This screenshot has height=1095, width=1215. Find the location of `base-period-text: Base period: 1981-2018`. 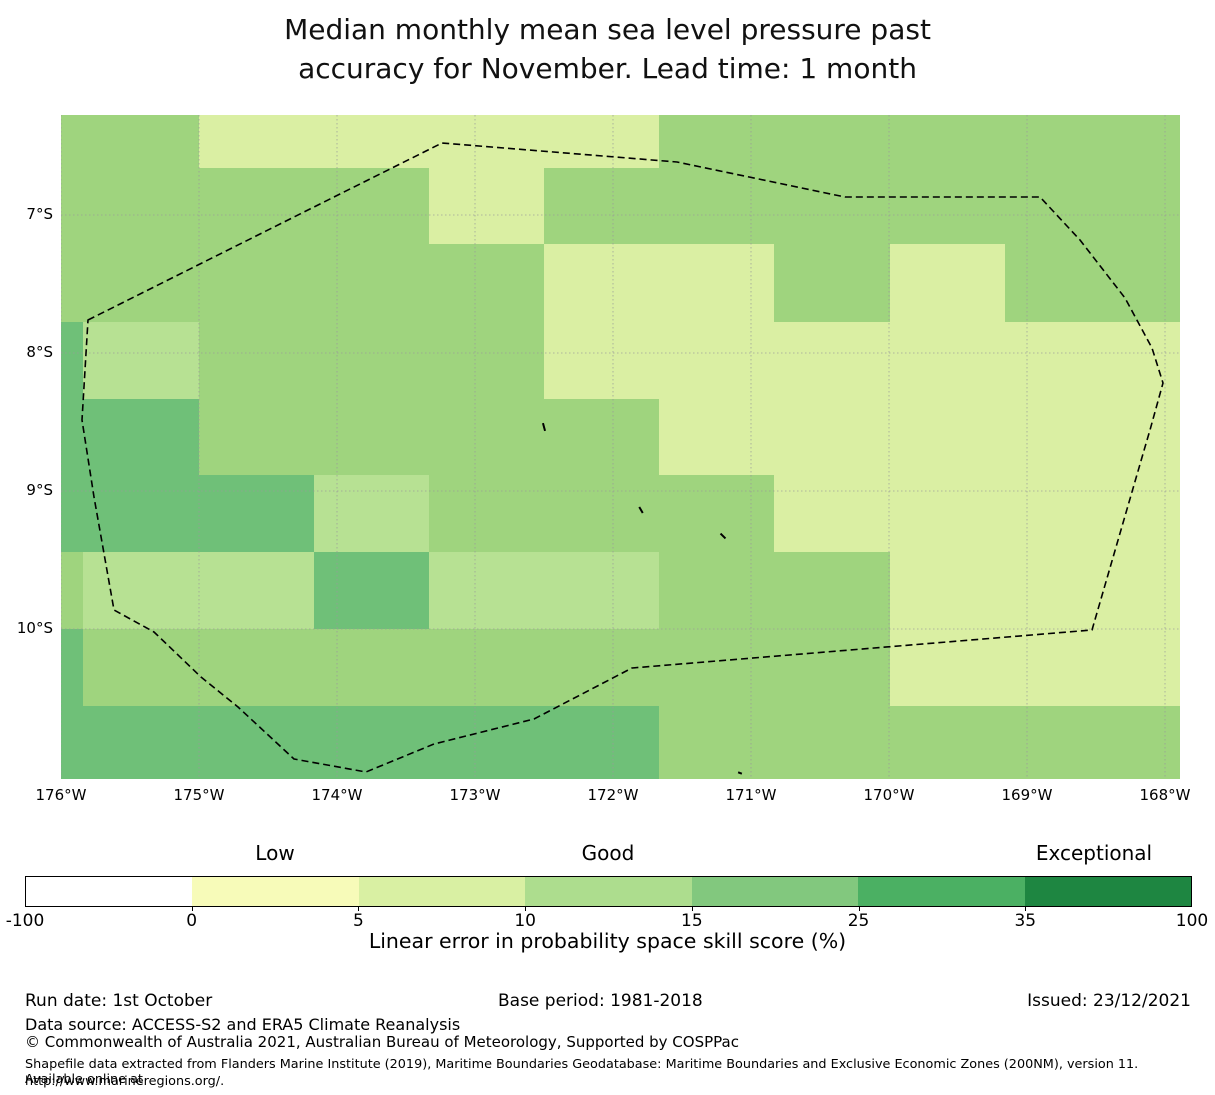

base-period-text: Base period: 1981-2018 is located at coordinates (600, 1001).